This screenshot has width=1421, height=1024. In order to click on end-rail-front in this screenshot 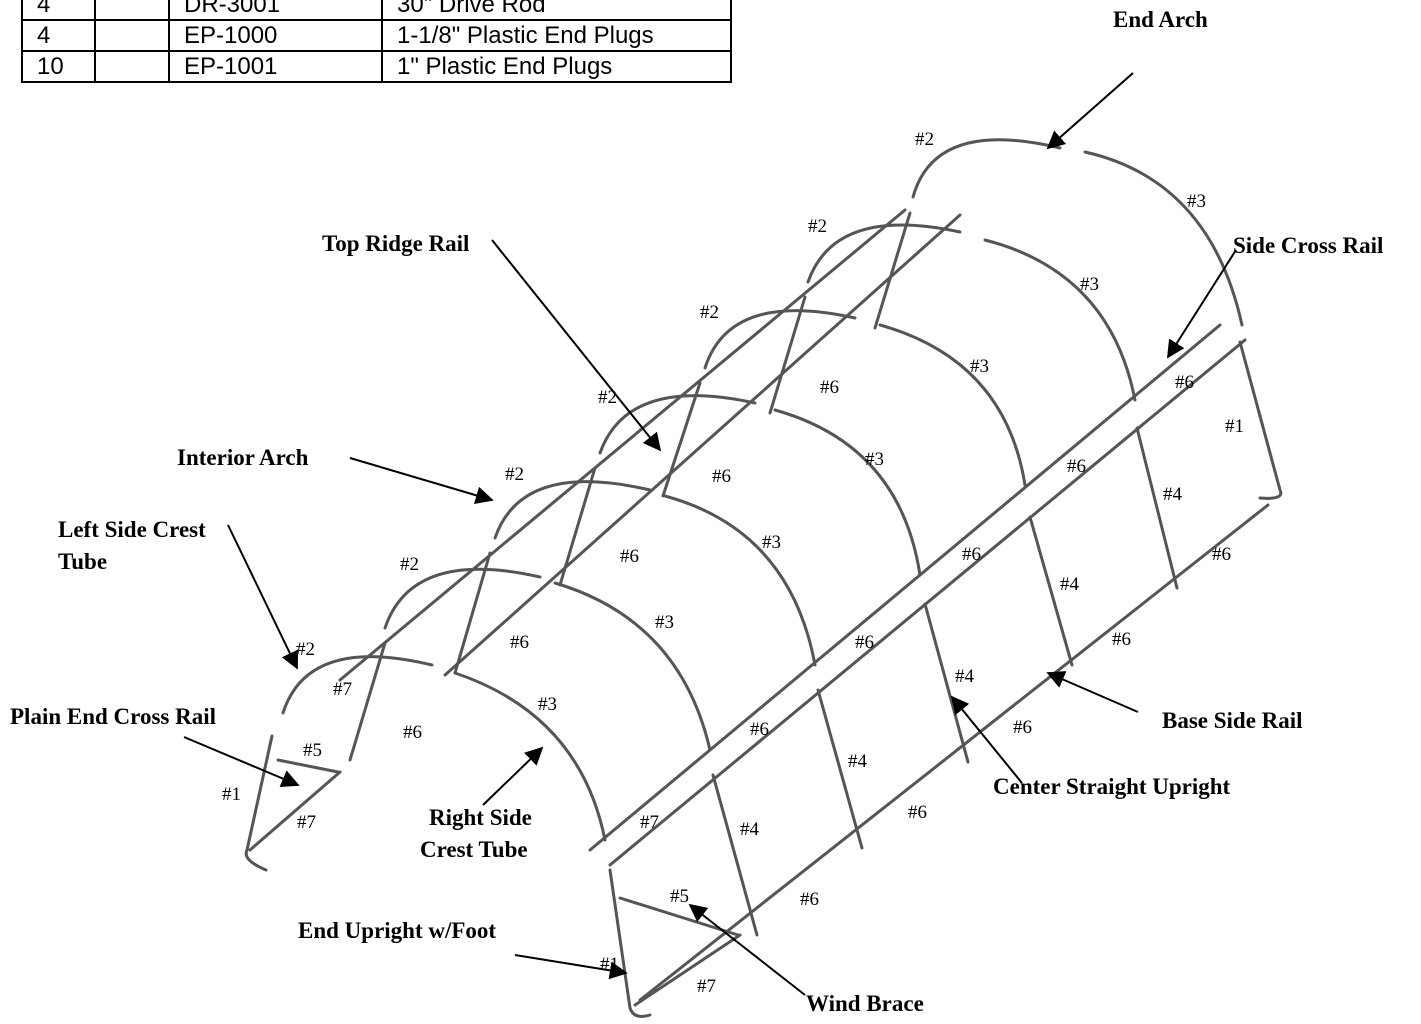, I will do `click(687, 970)`.